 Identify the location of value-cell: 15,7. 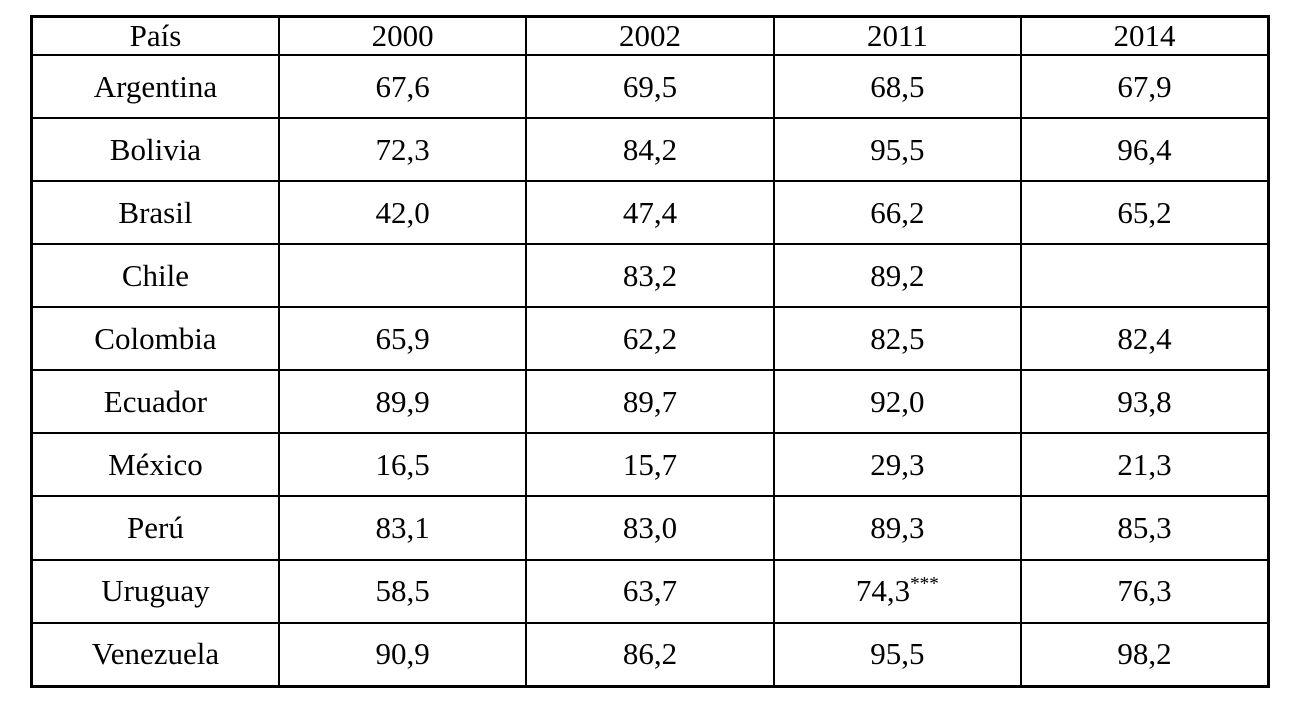
(650, 465).